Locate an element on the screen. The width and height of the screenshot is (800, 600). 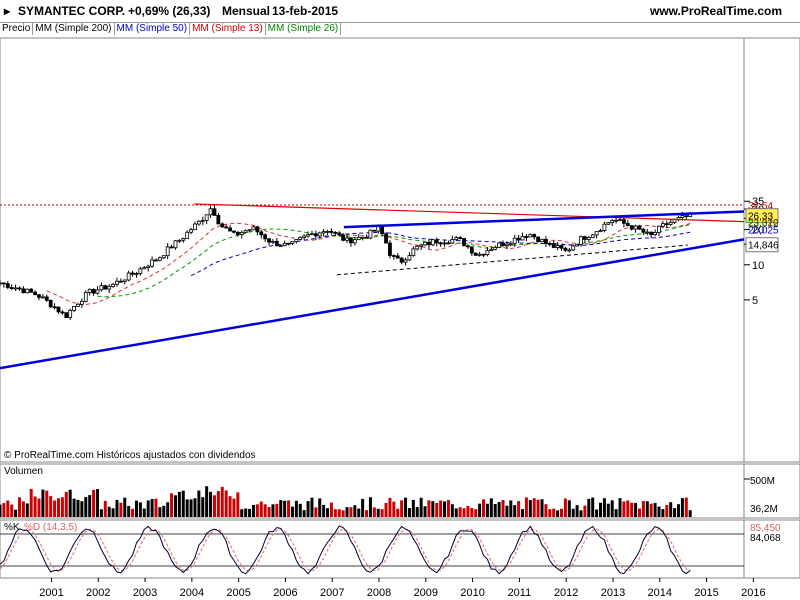
stoch-k-line is located at coordinates (345, 550).